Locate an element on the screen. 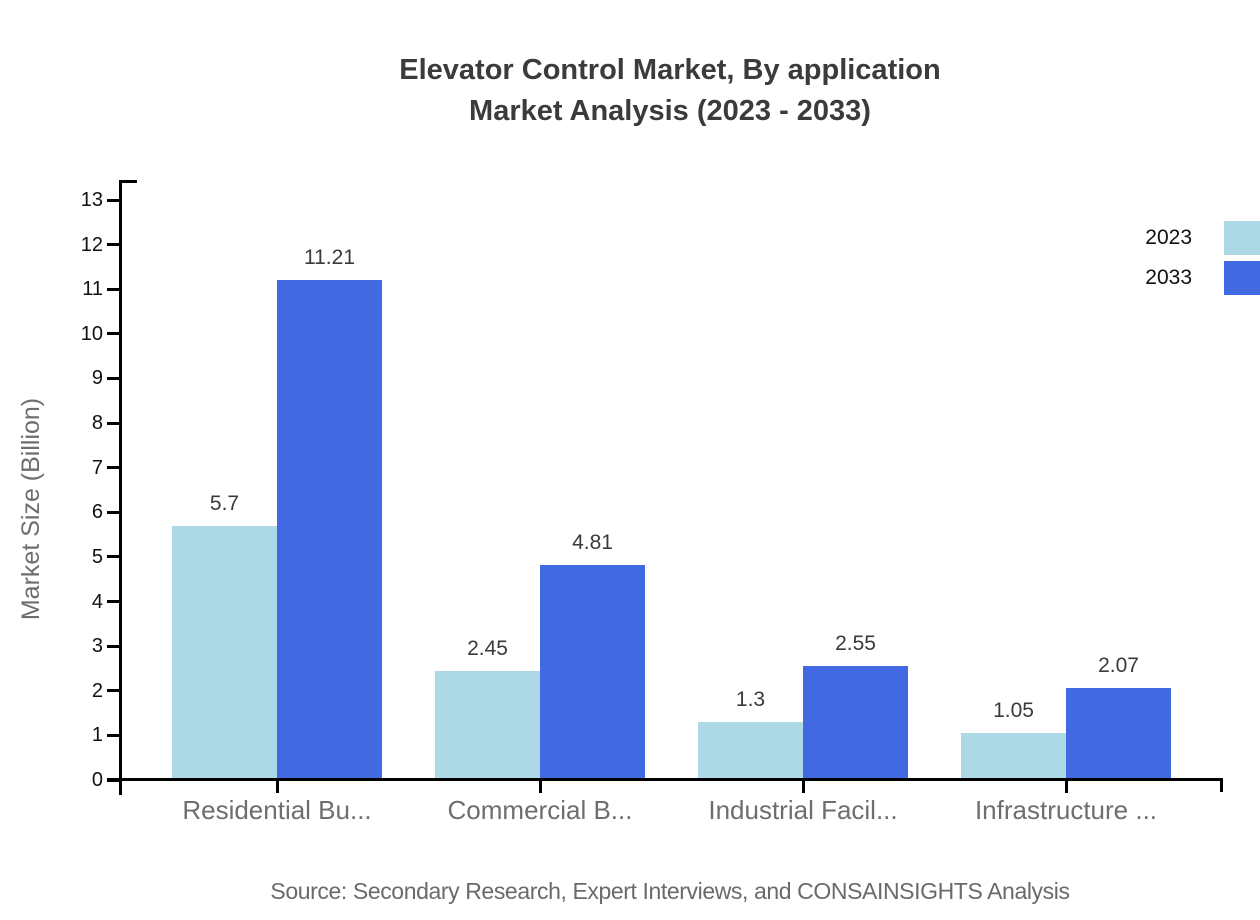 The height and width of the screenshot is (920, 1260). y-tick-label: 1 is located at coordinates (97, 735).